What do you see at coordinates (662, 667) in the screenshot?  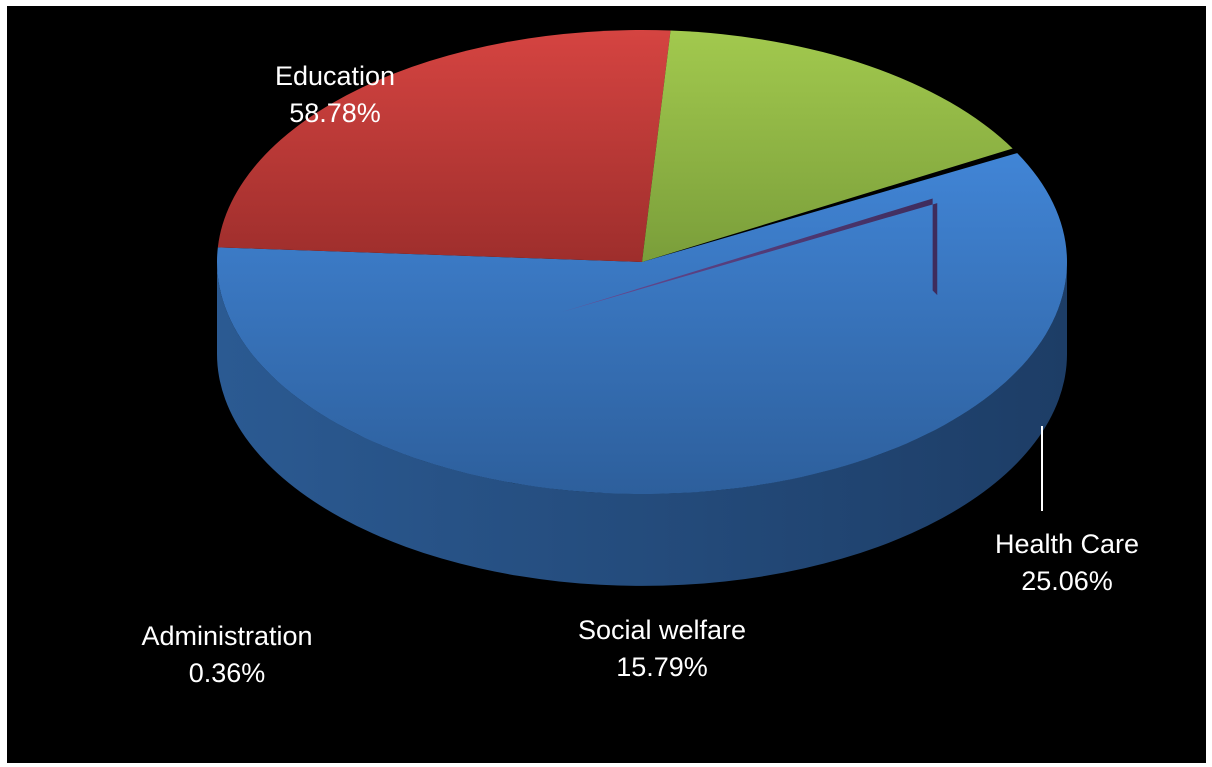 I see `label-social-welfare-value: 15.79%` at bounding box center [662, 667].